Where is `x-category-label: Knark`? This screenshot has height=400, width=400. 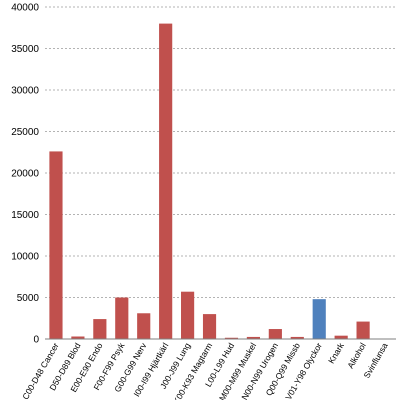 x-category-label: Knark is located at coordinates (336, 352).